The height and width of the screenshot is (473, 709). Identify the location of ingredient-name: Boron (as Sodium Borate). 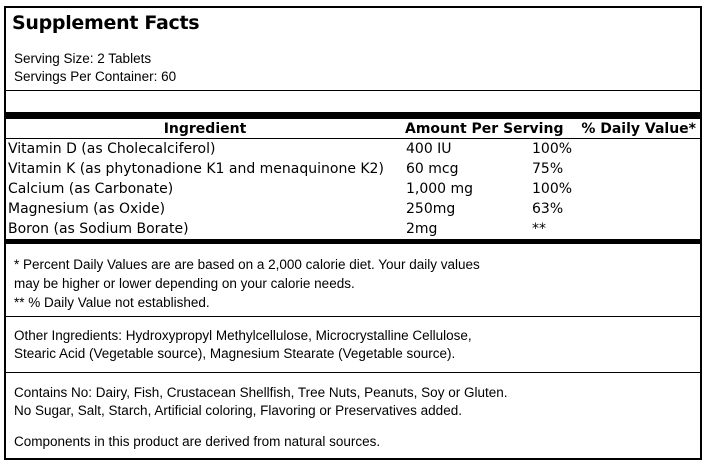
(98, 229).